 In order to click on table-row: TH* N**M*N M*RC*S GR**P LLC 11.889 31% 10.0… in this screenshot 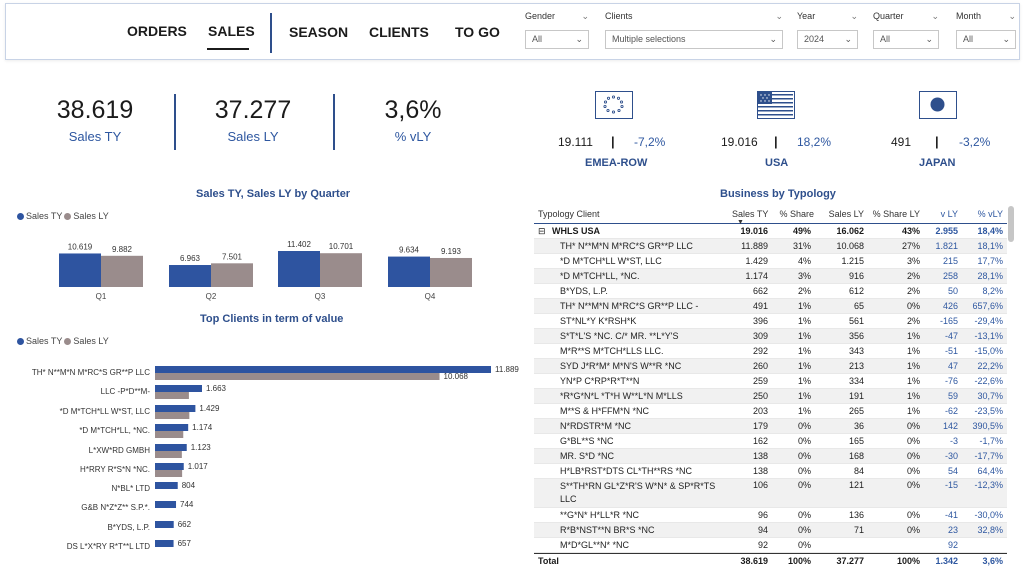, I will do `click(770, 246)`.